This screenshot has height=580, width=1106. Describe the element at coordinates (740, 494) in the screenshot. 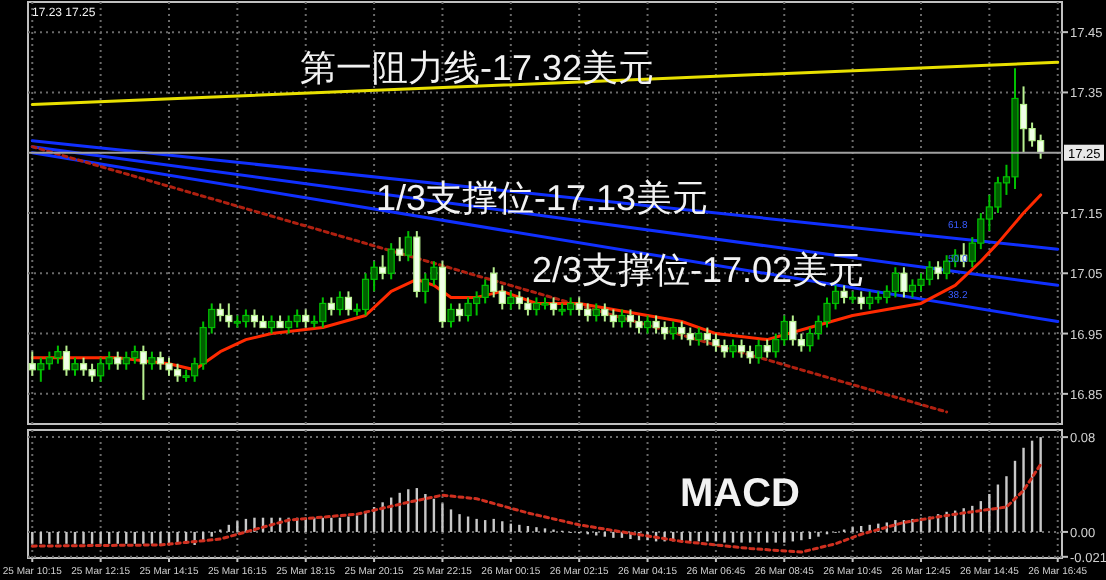

I see `annotation: MACD` at that location.